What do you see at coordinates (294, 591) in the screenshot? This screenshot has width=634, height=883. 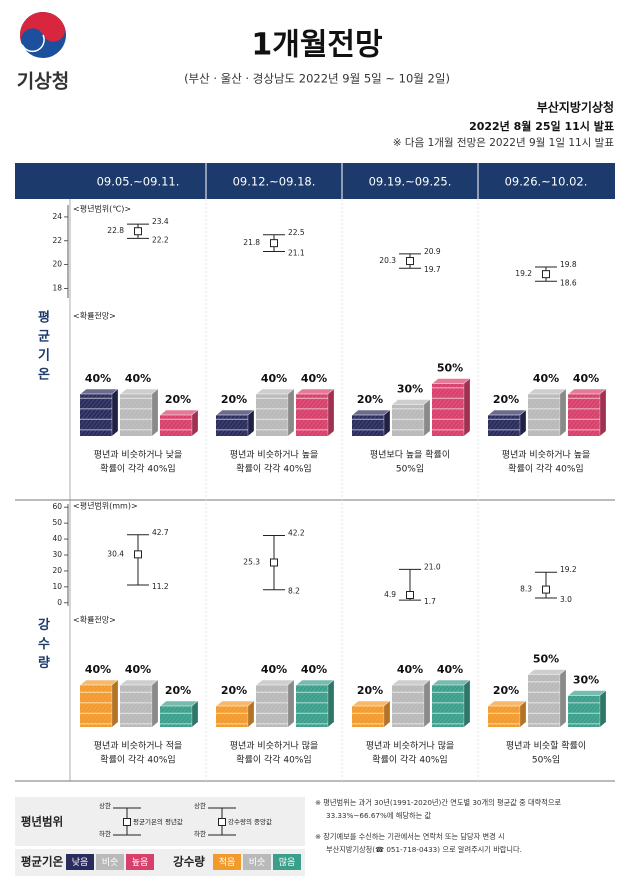 I see `lower-label: 8.2` at bounding box center [294, 591].